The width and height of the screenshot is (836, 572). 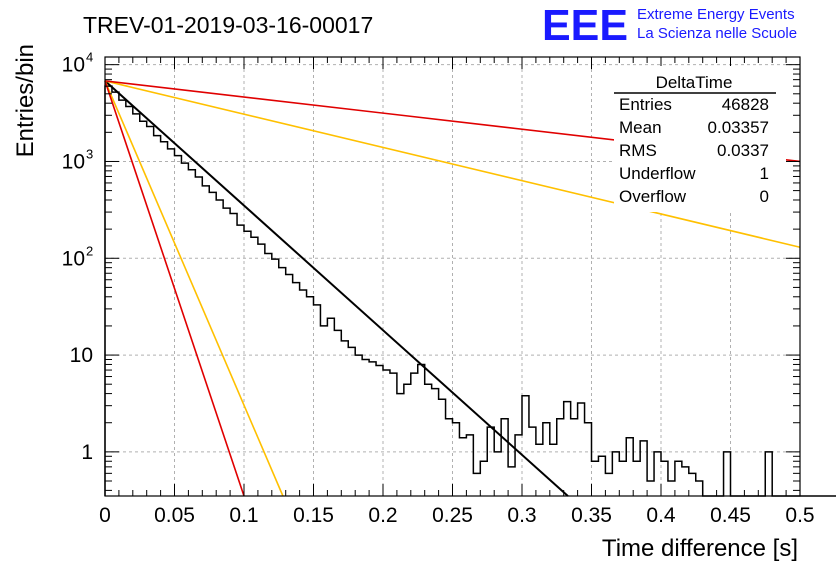 I want to click on stats-label: Mean, so click(x=640, y=127).